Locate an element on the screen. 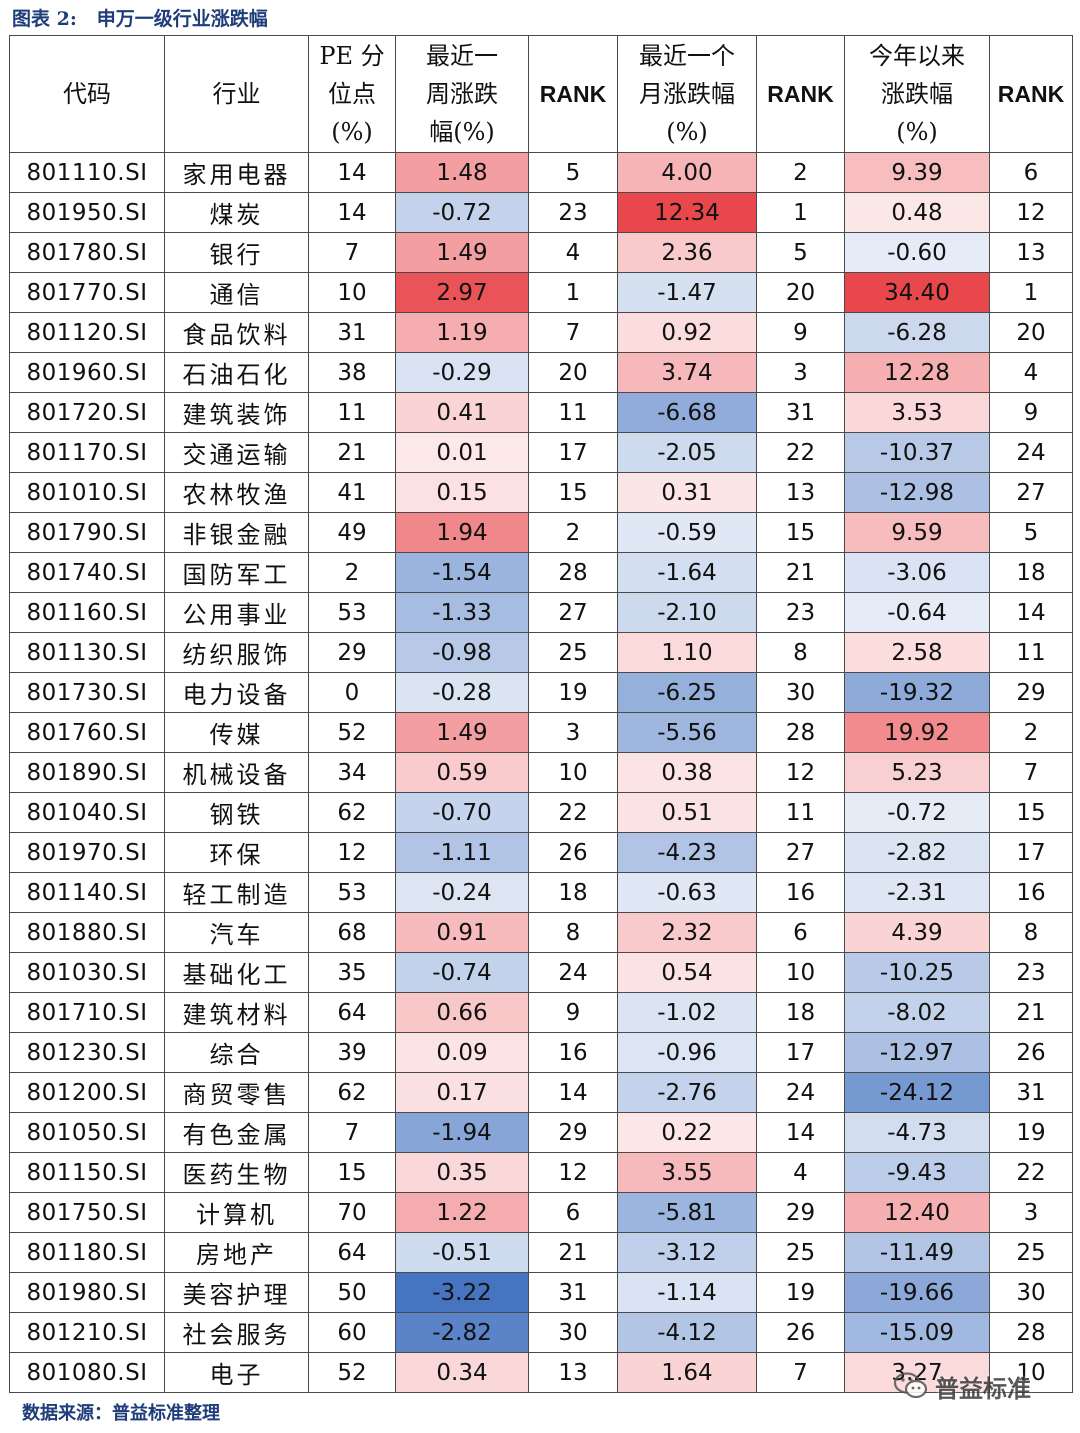  month-change-cell: -5.56 is located at coordinates (687, 732).